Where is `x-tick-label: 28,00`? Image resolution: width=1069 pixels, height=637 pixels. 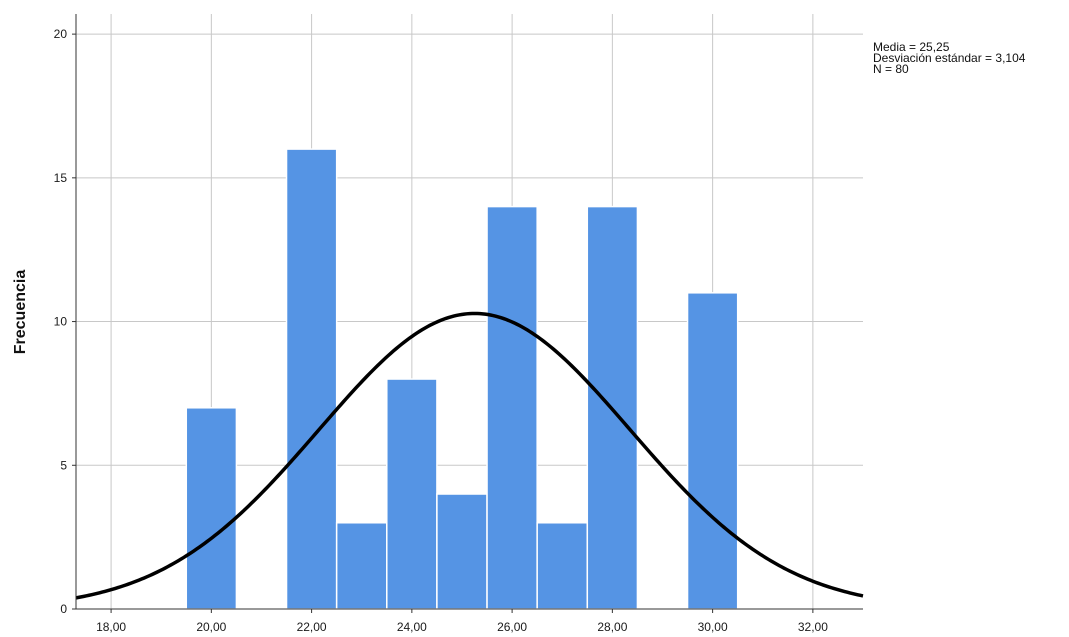 x-tick-label: 28,00 is located at coordinates (612, 627).